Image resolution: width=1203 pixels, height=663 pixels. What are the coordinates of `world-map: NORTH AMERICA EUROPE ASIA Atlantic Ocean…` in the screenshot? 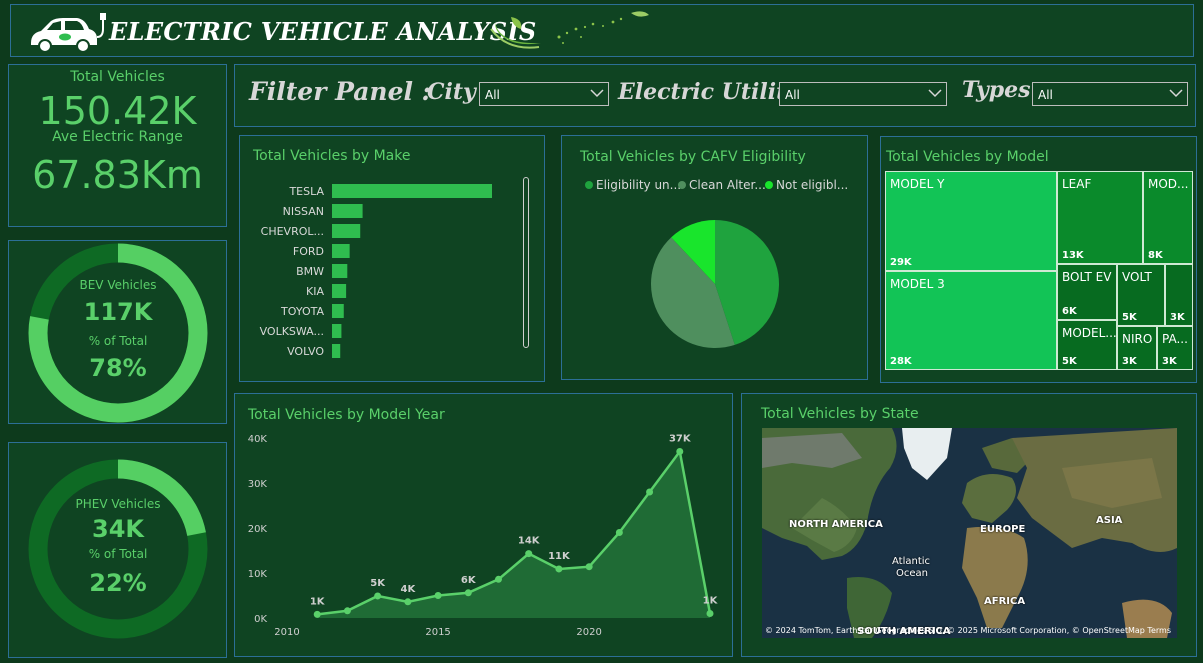 It's located at (969, 533).